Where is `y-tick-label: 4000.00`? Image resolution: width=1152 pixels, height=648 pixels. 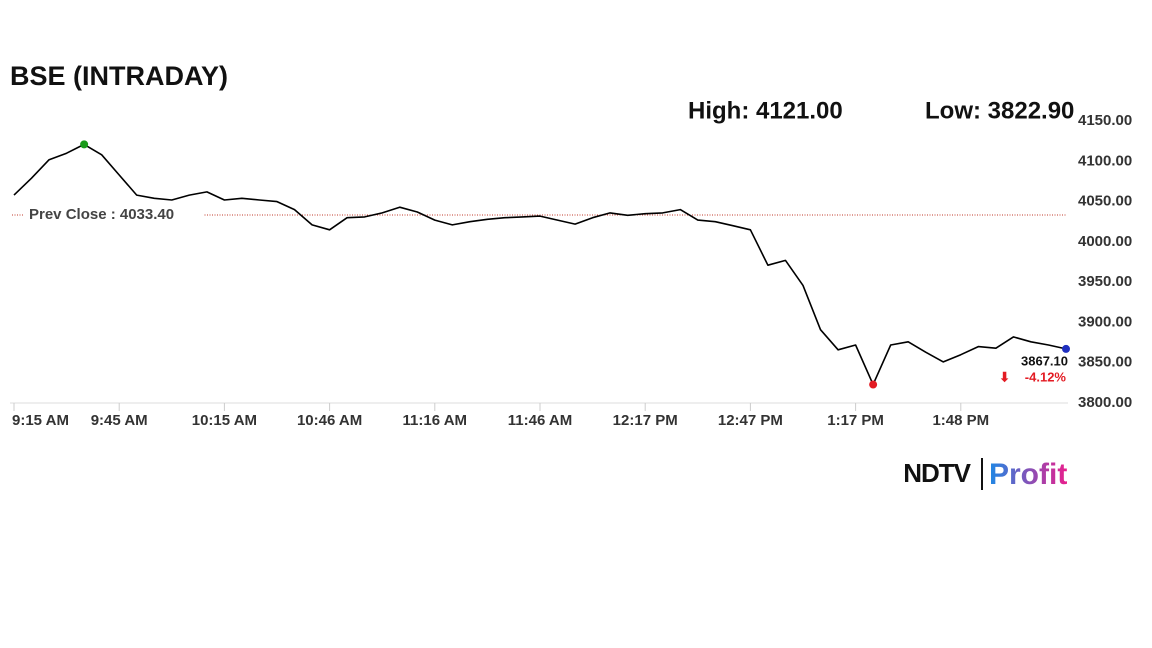 y-tick-label: 4000.00 is located at coordinates (1105, 241).